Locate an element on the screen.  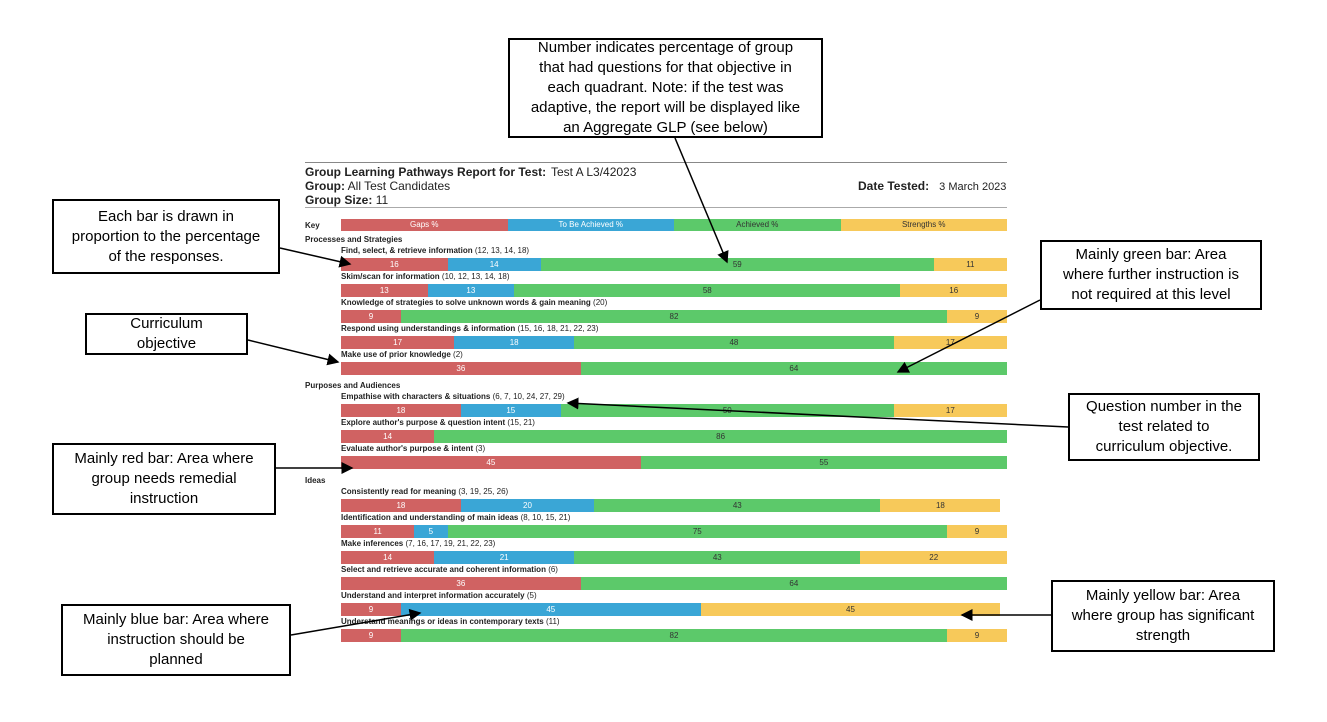
bar-segment: 20 is located at coordinates (527, 505).